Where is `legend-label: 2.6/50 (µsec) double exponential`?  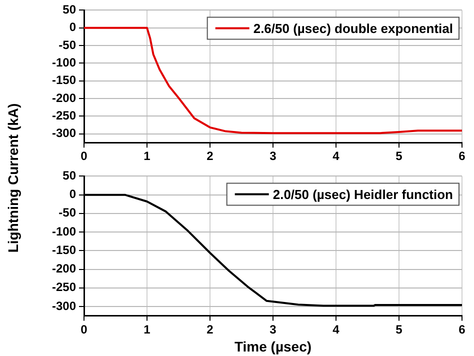 legend-label: 2.6/50 (µsec) double exponential is located at coordinates (353, 28).